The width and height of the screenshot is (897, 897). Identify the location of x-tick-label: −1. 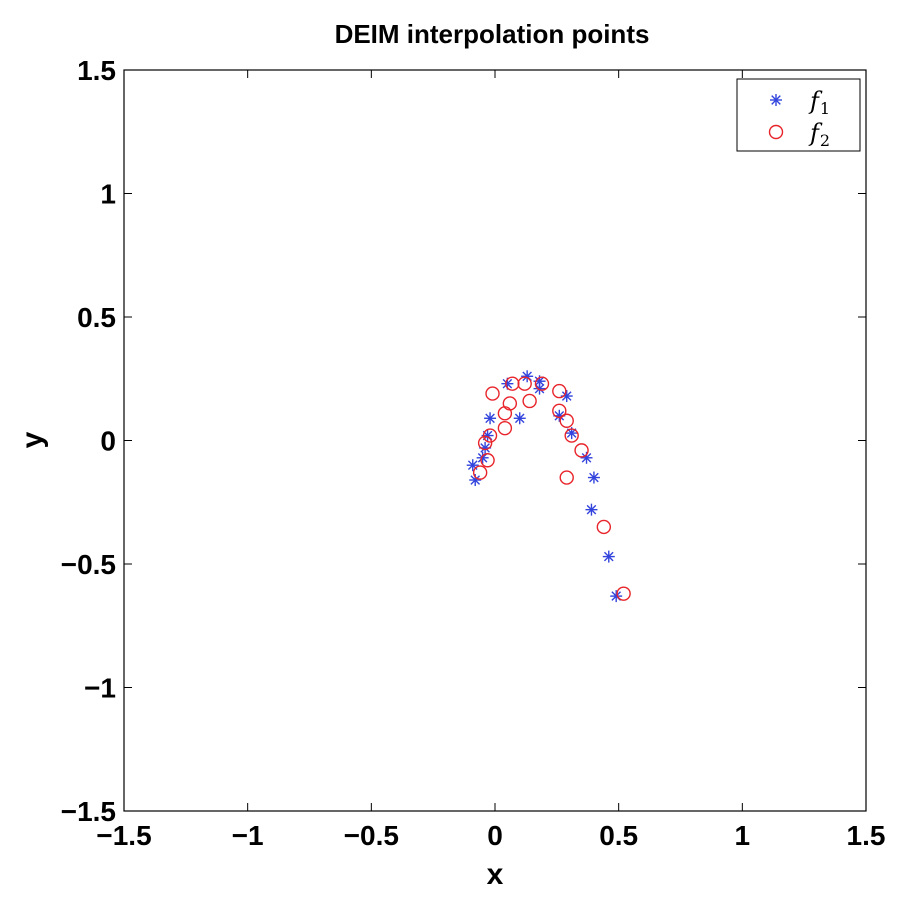
(248, 835).